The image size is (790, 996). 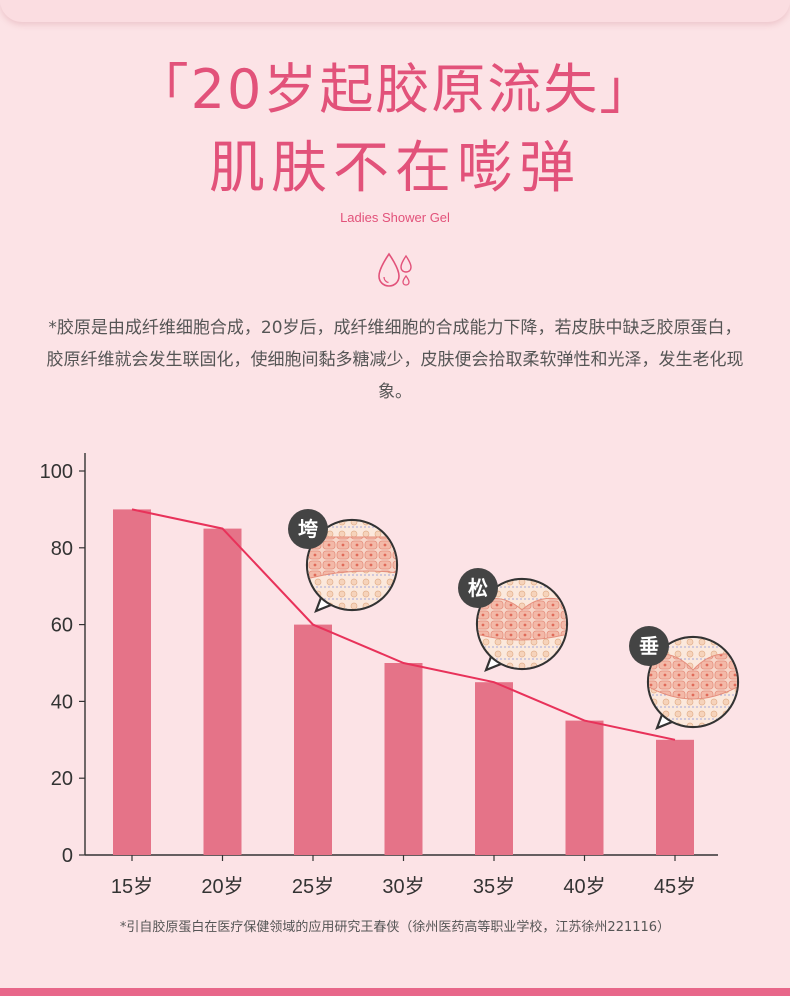 What do you see at coordinates (313, 886) in the screenshot?
I see `x-tick-label: 25岁` at bounding box center [313, 886].